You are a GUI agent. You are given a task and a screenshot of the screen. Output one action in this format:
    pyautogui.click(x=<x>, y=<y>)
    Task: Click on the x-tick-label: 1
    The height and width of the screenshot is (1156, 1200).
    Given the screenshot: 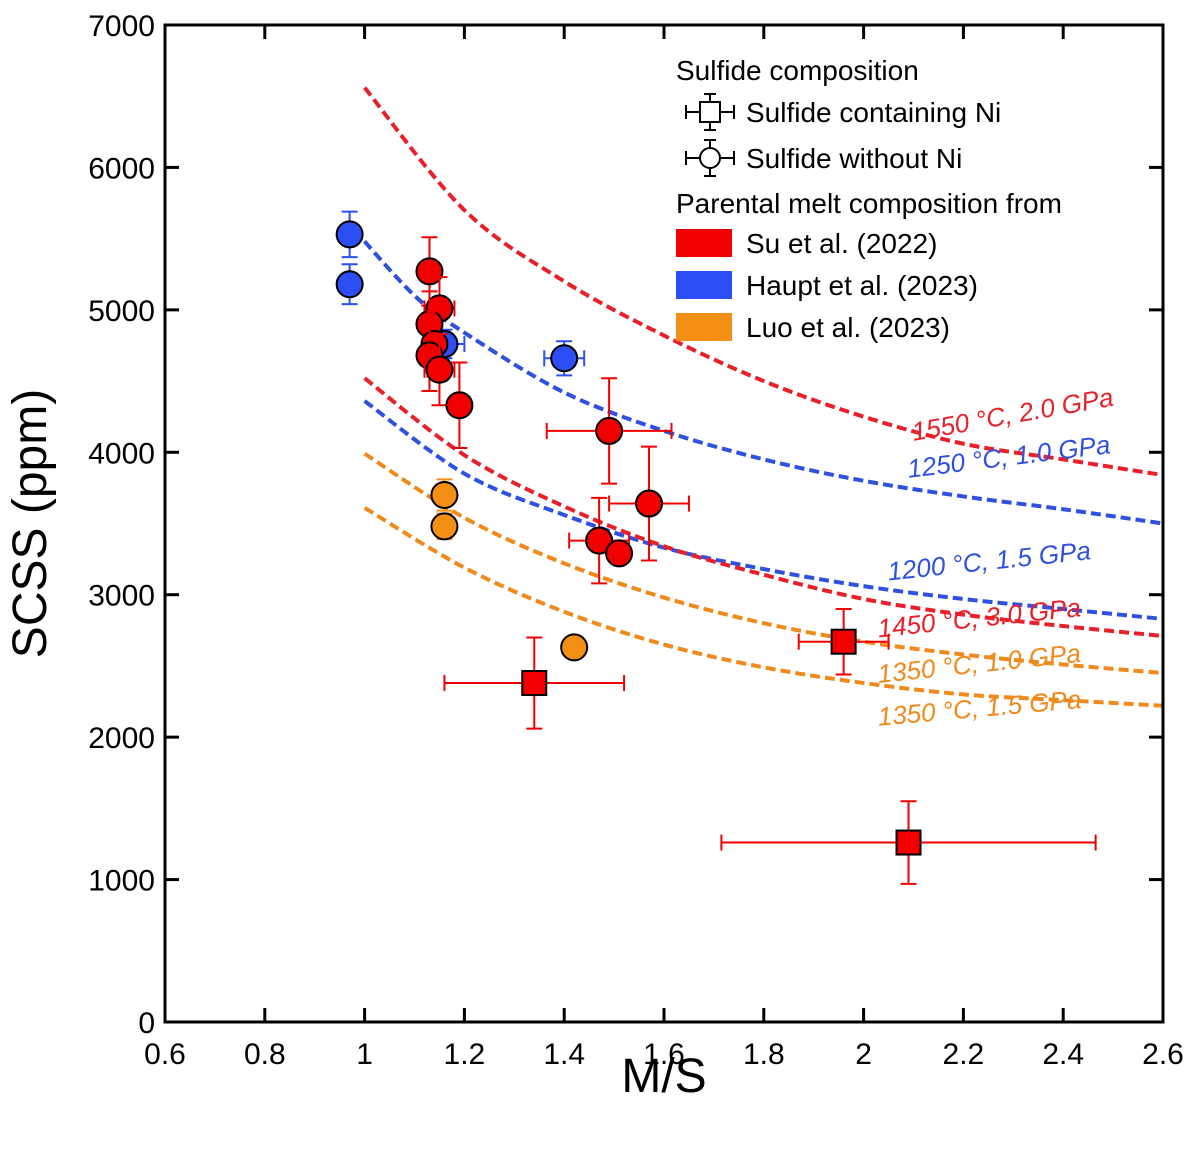 What is the action you would take?
    pyautogui.click(x=364, y=1054)
    